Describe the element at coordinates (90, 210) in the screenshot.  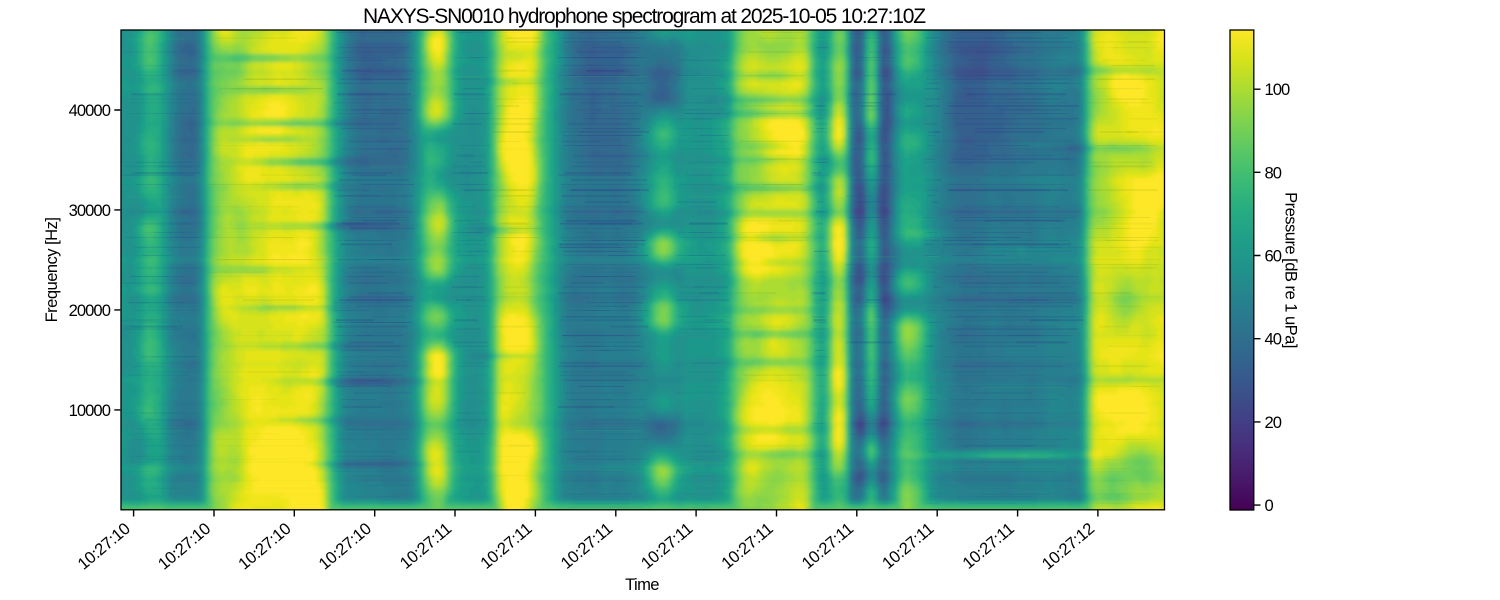
I see `svg-text: 30000` at that location.